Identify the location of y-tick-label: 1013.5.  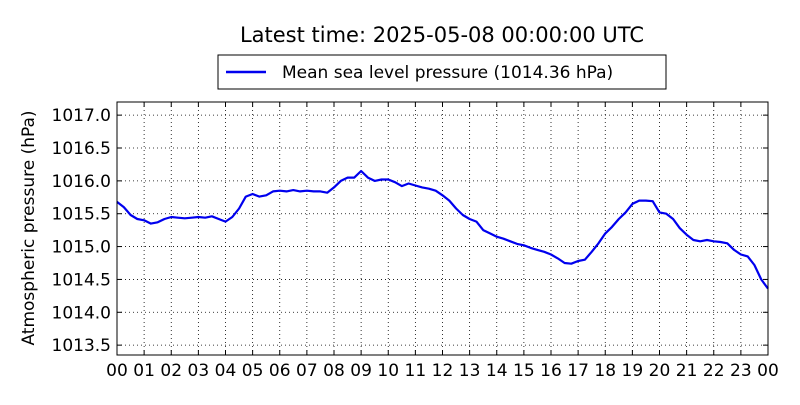
(81, 346).